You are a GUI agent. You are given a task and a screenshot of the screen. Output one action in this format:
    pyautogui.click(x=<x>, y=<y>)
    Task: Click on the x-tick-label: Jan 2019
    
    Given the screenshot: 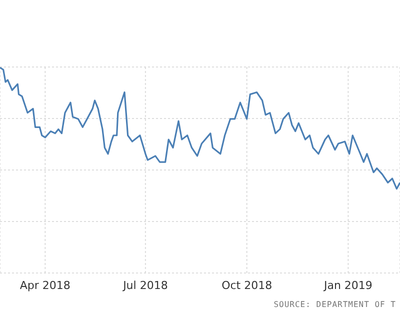 What is the action you would take?
    pyautogui.click(x=347, y=285)
    